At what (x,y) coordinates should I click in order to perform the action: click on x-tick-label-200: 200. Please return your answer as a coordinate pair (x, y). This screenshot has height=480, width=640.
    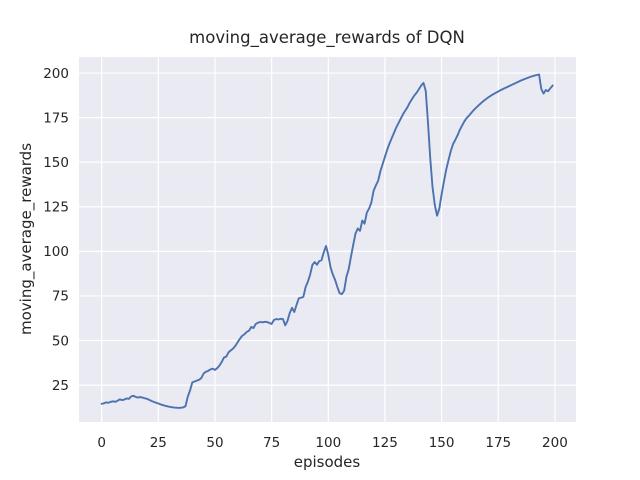
    Looking at the image, I should click on (555, 443).